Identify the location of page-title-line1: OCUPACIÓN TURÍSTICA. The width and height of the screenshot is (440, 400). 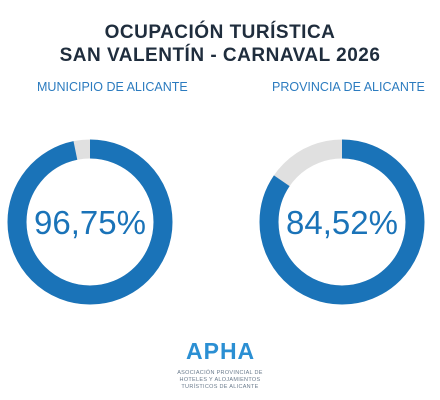
(220, 32).